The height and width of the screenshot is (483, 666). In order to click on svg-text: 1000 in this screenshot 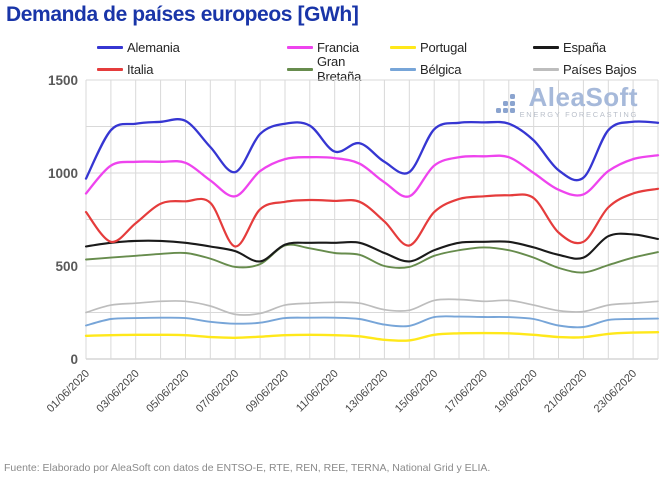, I will do `click(63, 173)`.